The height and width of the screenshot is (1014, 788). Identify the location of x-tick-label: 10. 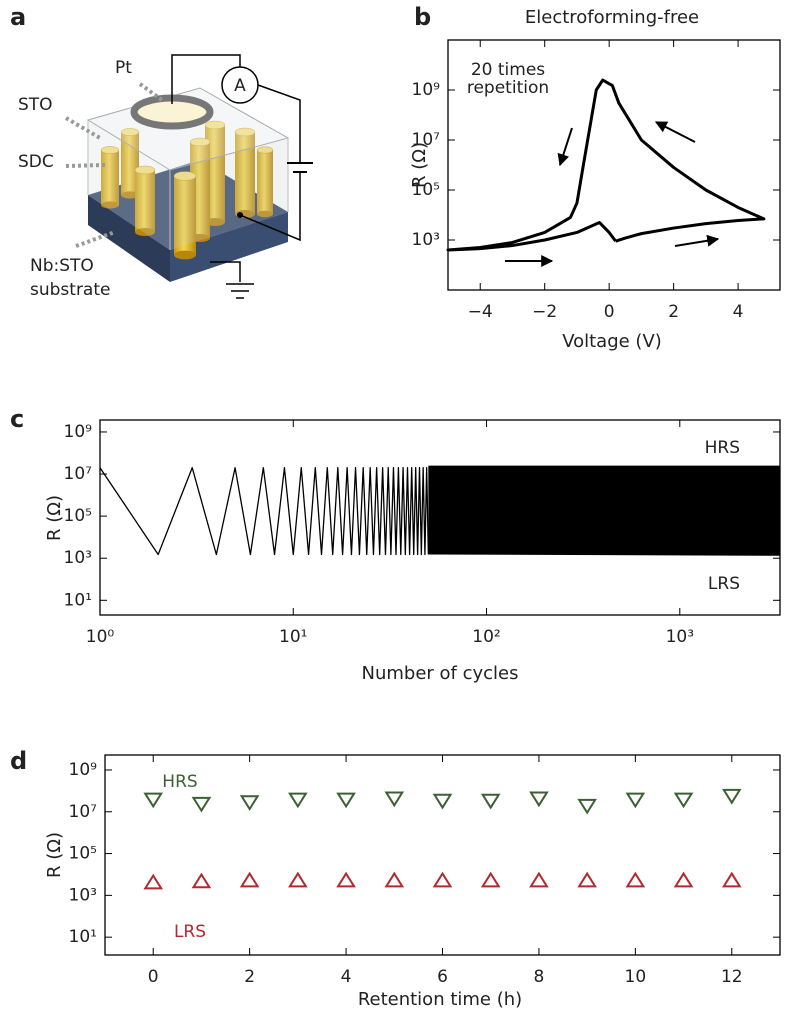
(636, 977).